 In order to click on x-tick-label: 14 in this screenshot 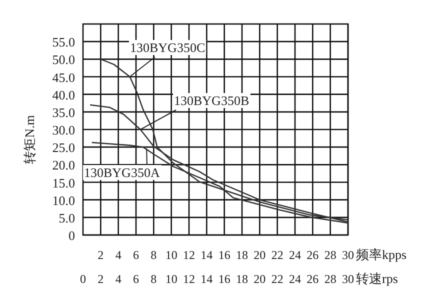, I will do `click(206, 255)`.